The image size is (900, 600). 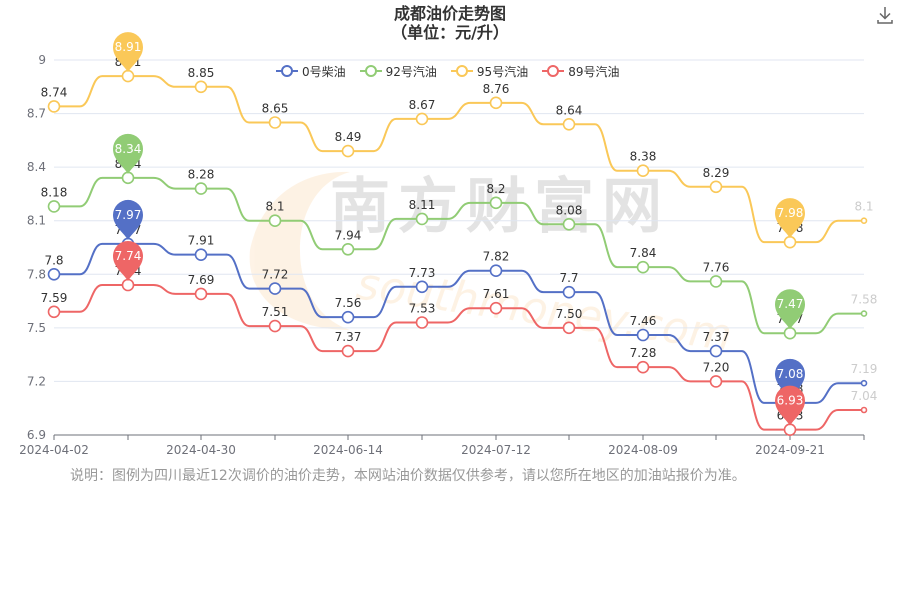 I want to click on y-tick-label: 9, so click(x=42, y=60).